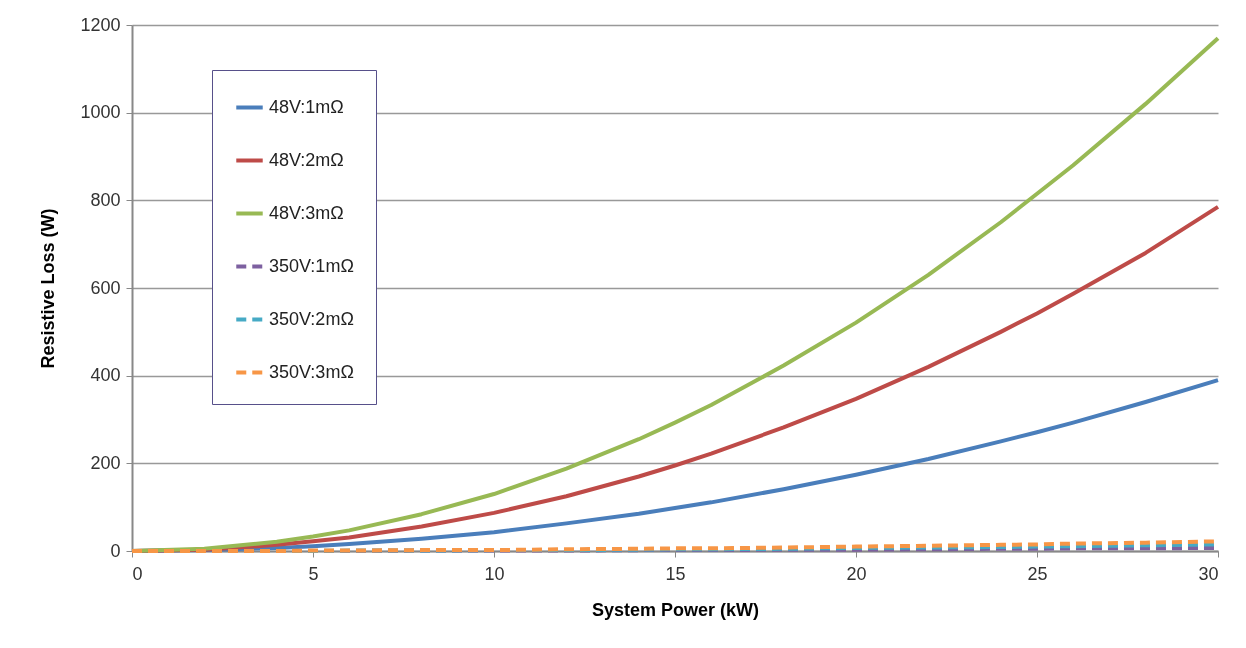 This screenshot has width=1246, height=648. I want to click on y-tick-label: 200, so click(105, 462).